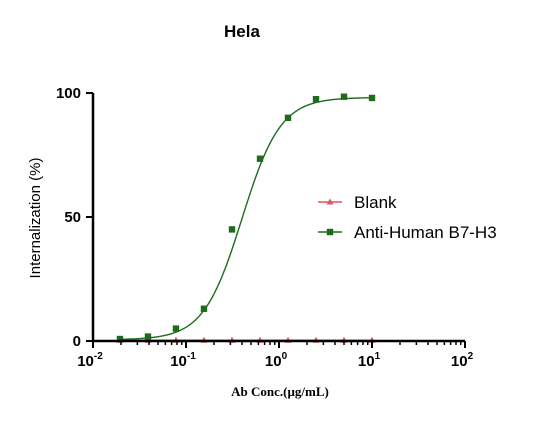  Describe the element at coordinates (72, 217) in the screenshot. I see `y-tick-label: 50` at that location.